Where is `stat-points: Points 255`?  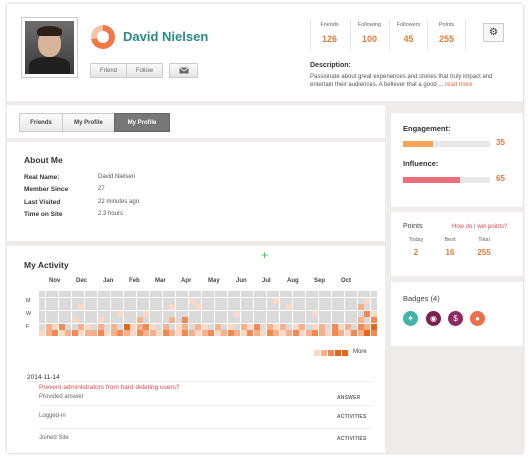 stat-points: Points 255 is located at coordinates (446, 35).